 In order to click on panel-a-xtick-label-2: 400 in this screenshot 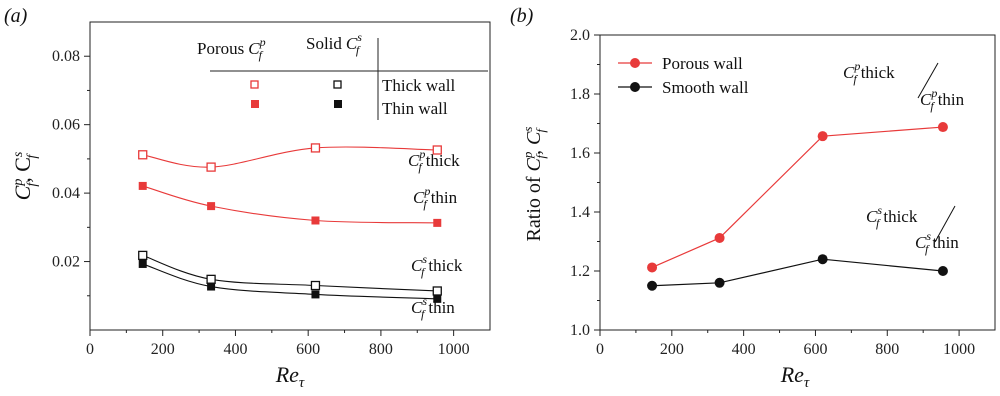, I will do `click(235, 349)`.